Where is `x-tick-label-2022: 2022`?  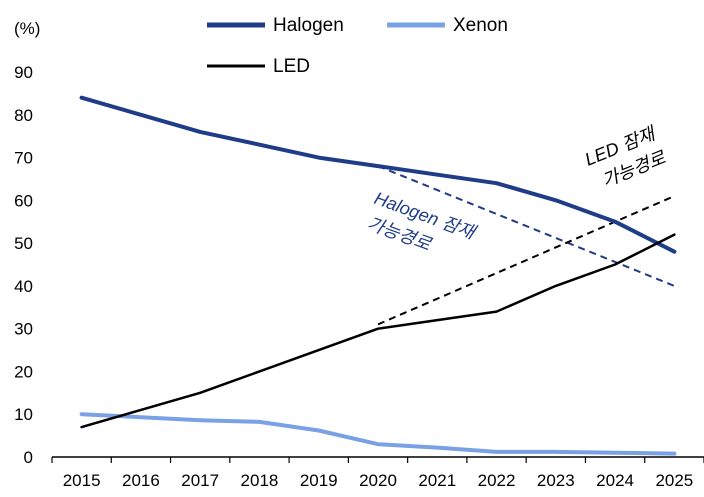
x-tick-label-2022: 2022 is located at coordinates (497, 480).